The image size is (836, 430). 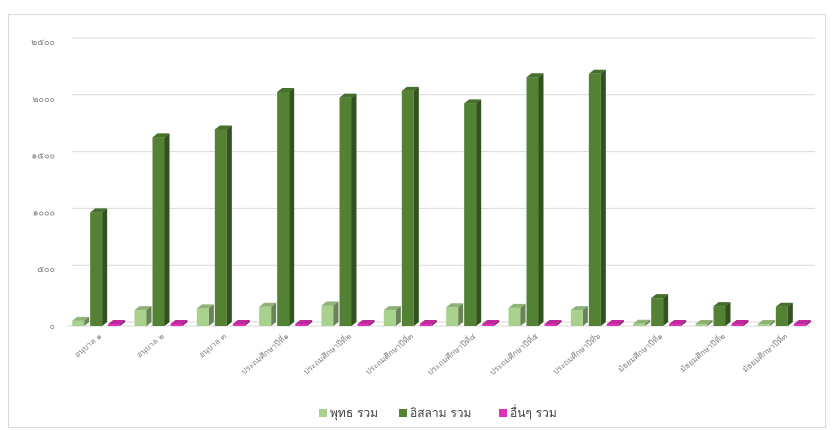 What do you see at coordinates (354, 413) in the screenshot?
I see `legend-label: พุทธ รวม` at bounding box center [354, 413].